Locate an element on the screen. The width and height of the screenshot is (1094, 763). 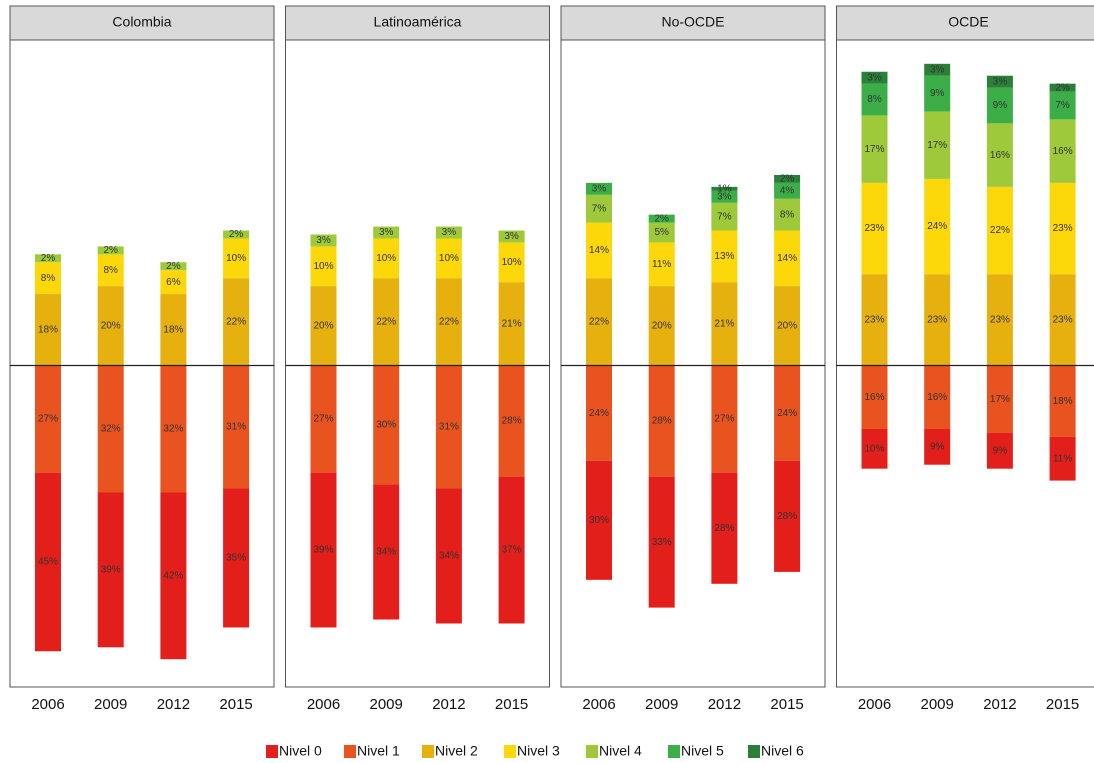
x-tick-label: 2015 is located at coordinates (786, 704).